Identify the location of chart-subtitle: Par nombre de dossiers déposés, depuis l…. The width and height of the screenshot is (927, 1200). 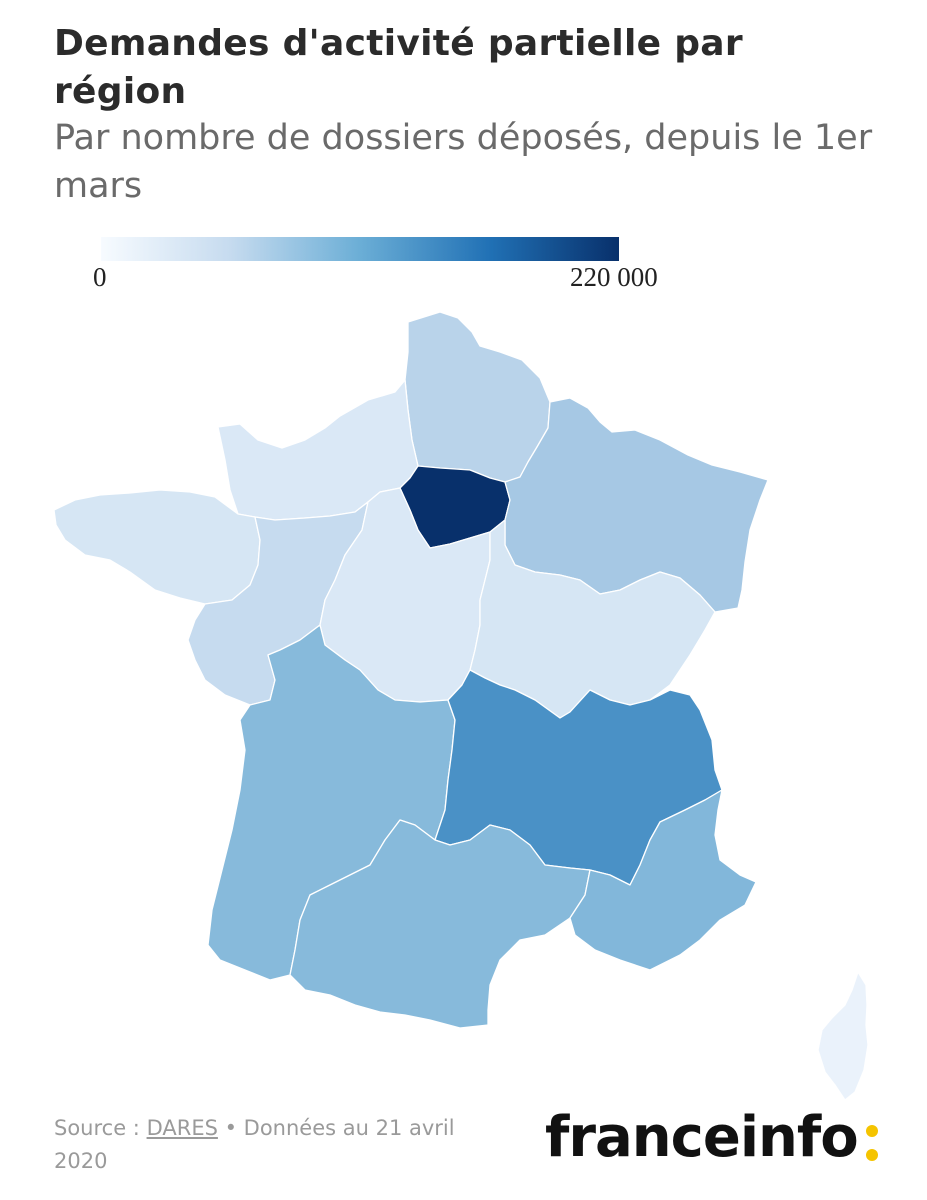
(463, 162).